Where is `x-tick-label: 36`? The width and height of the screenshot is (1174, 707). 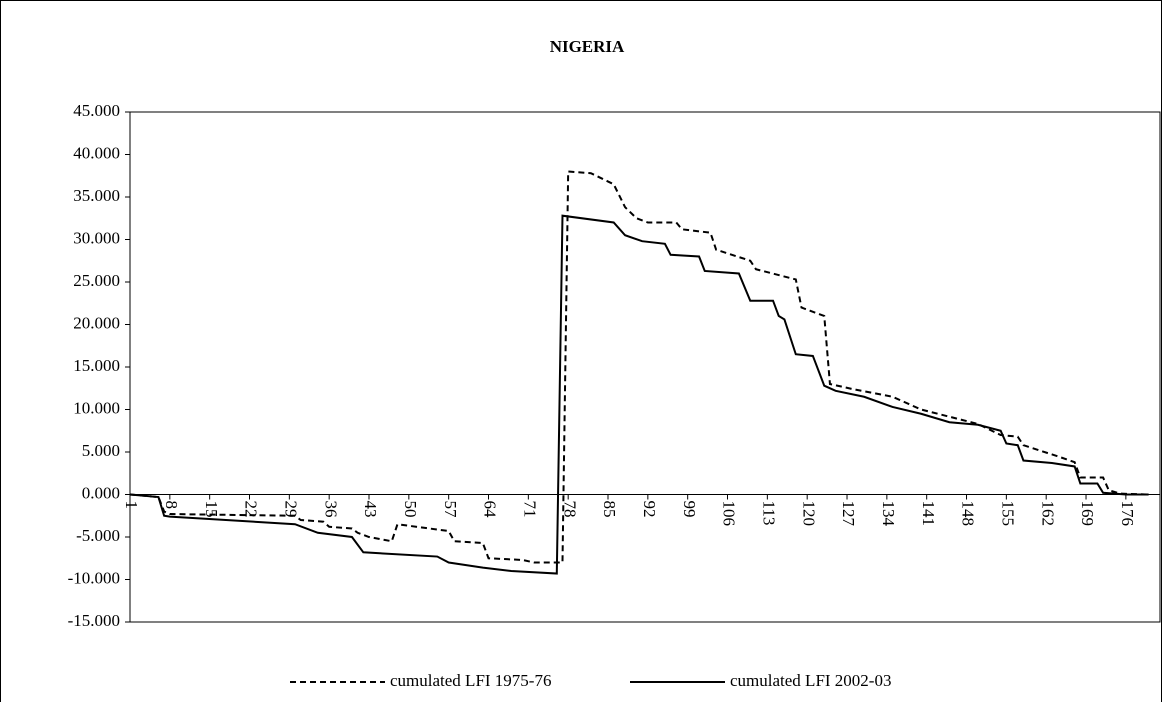 x-tick-label: 36 is located at coordinates (330, 509).